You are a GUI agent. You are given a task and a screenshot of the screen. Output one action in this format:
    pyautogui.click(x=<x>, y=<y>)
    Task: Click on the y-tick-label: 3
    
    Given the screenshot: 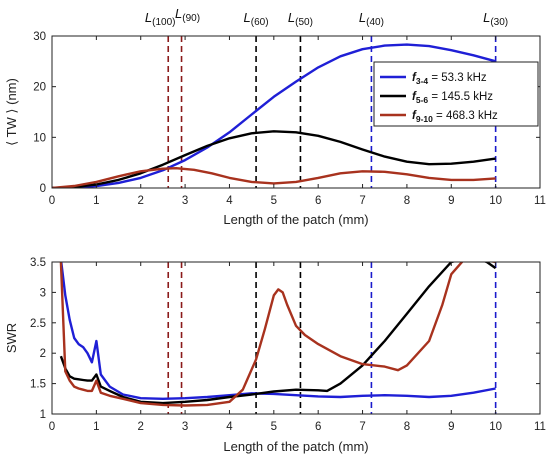 What is the action you would take?
    pyautogui.click(x=43, y=293)
    